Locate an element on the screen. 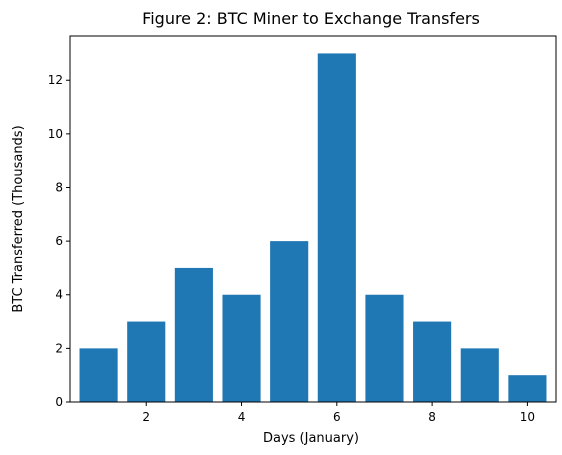  y-tick-label: 2 is located at coordinates (59, 348).